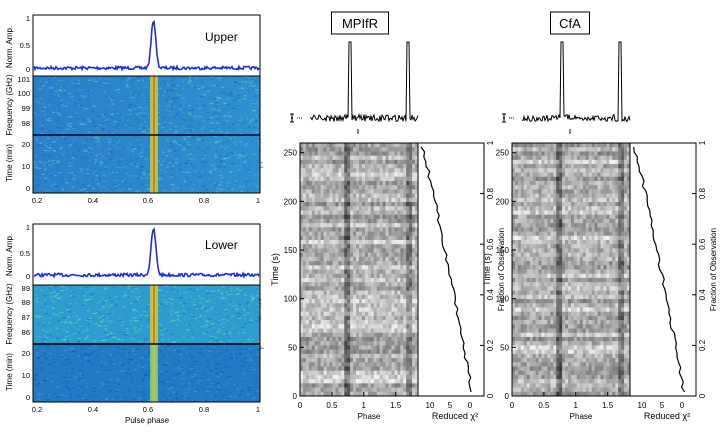 The image size is (720, 434). What do you see at coordinates (93, 409) in the screenshot?
I see `lower-xtick: 0.4` at bounding box center [93, 409].